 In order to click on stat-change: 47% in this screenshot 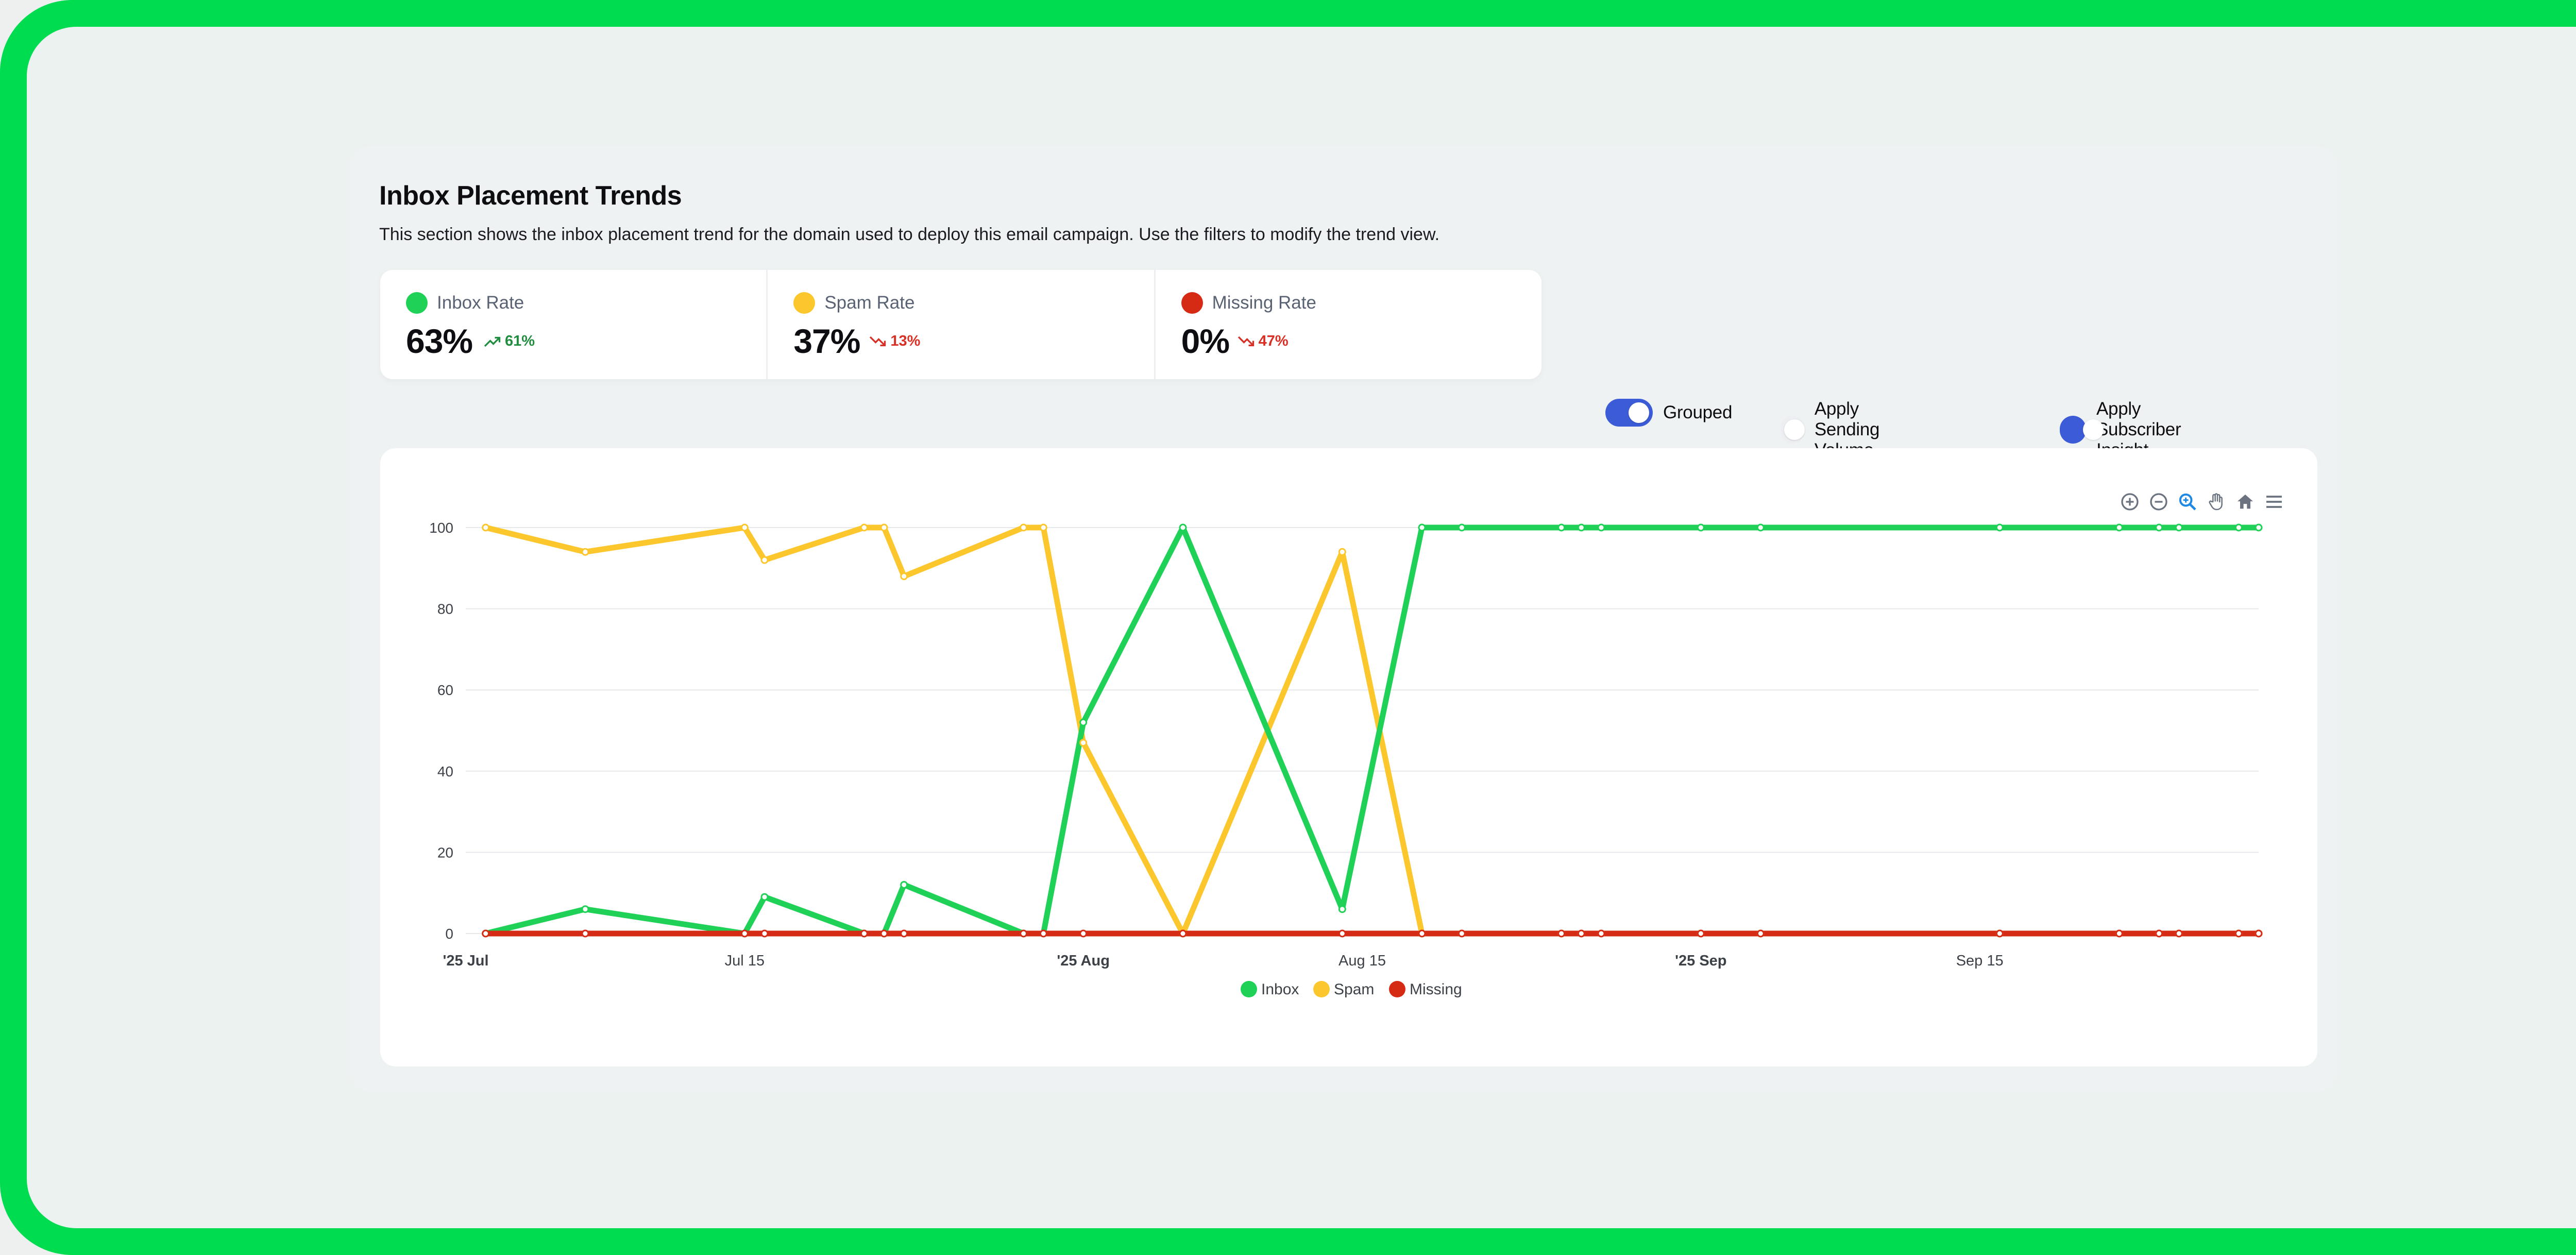, I will do `click(1263, 341)`.